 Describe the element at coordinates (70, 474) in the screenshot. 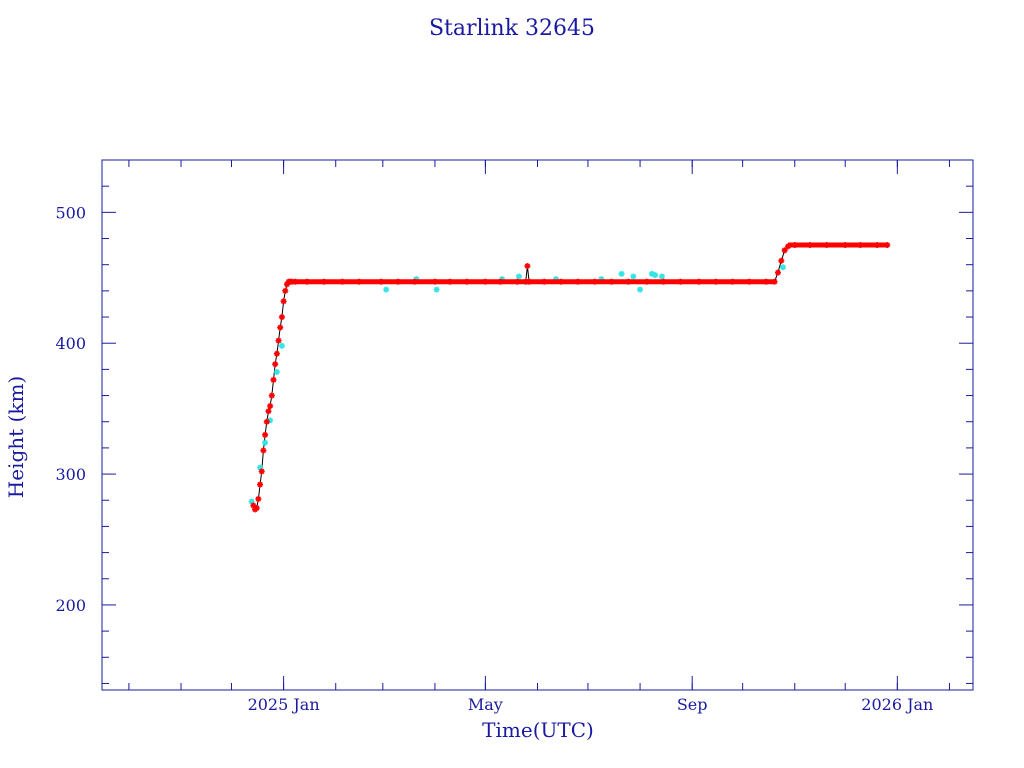

I see `y-tick-label: 300` at that location.